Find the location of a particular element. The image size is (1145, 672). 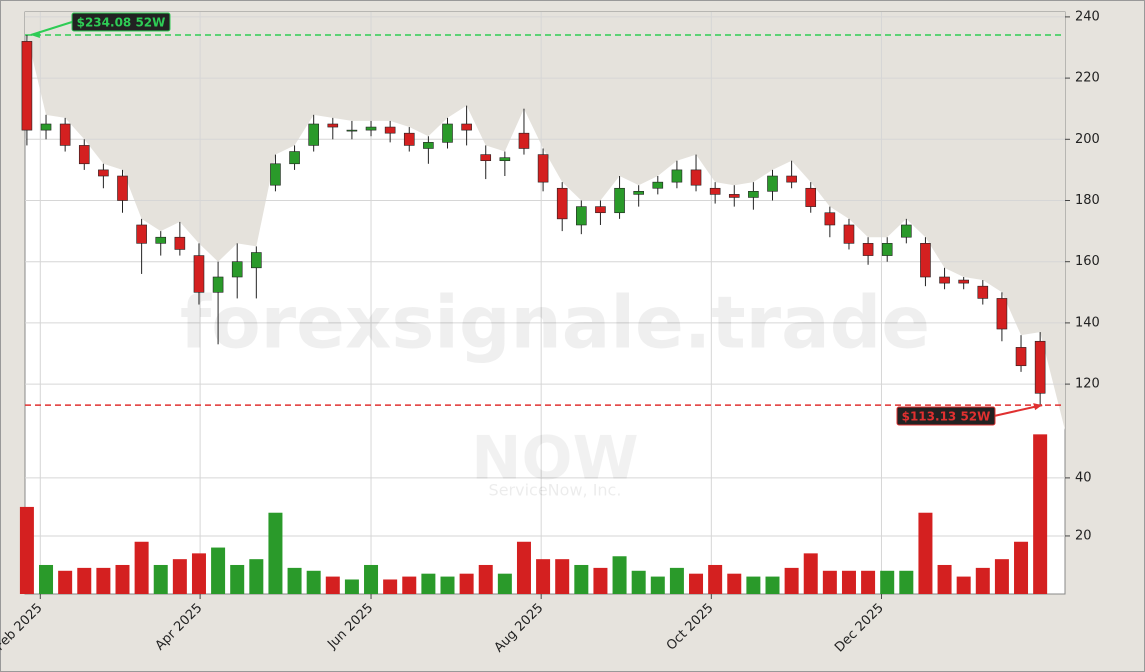

y-tick-label: 180 is located at coordinates (1087, 200).